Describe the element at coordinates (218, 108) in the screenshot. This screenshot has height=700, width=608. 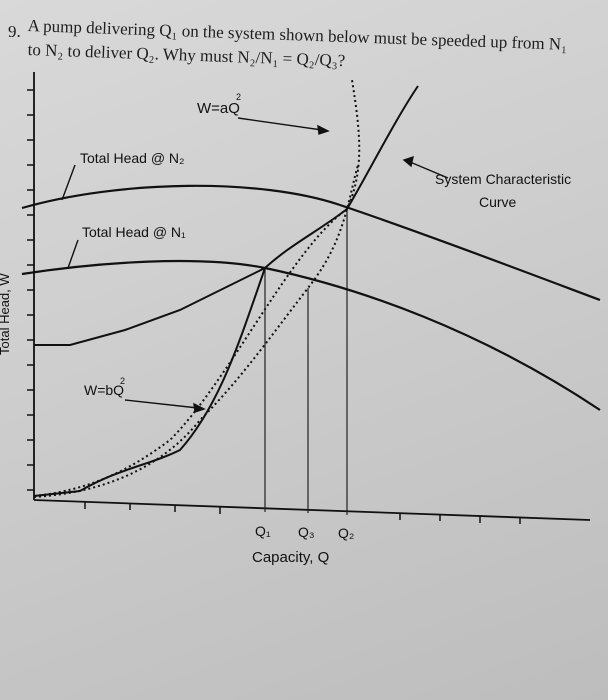
I see `wa-label: W=aQ` at that location.